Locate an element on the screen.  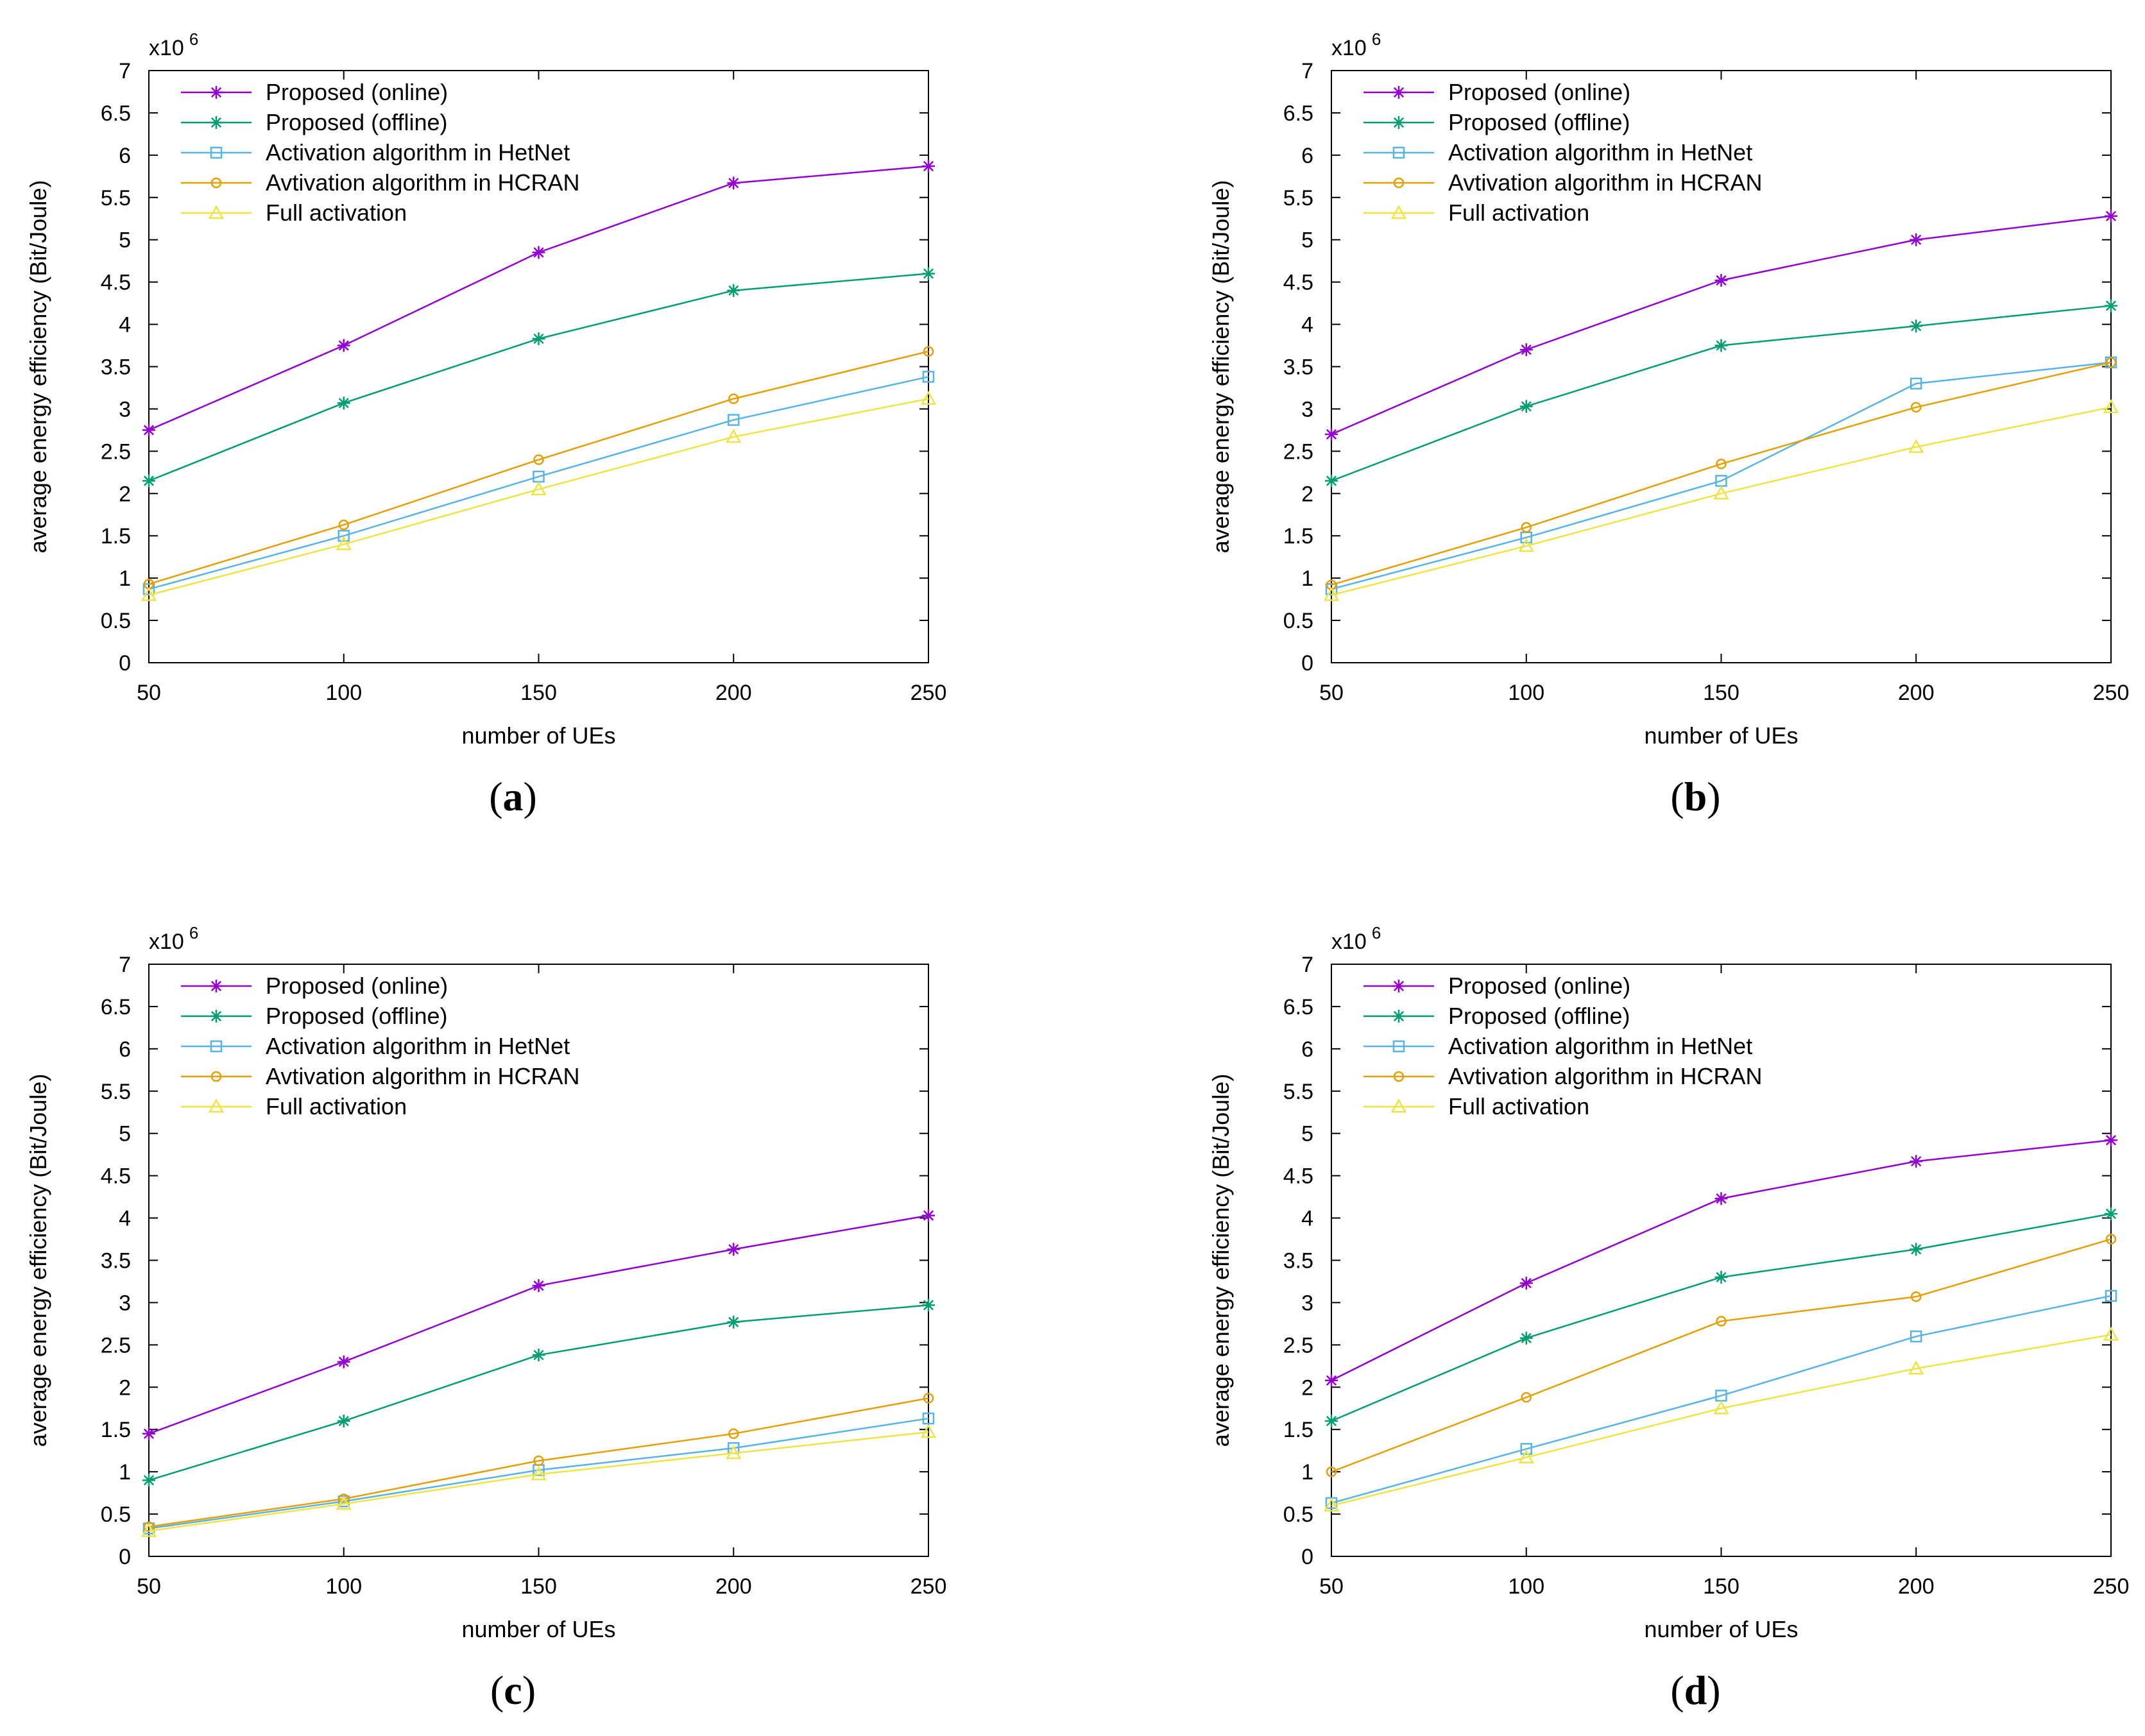
series-proposed-online is located at coordinates (538, 1324).